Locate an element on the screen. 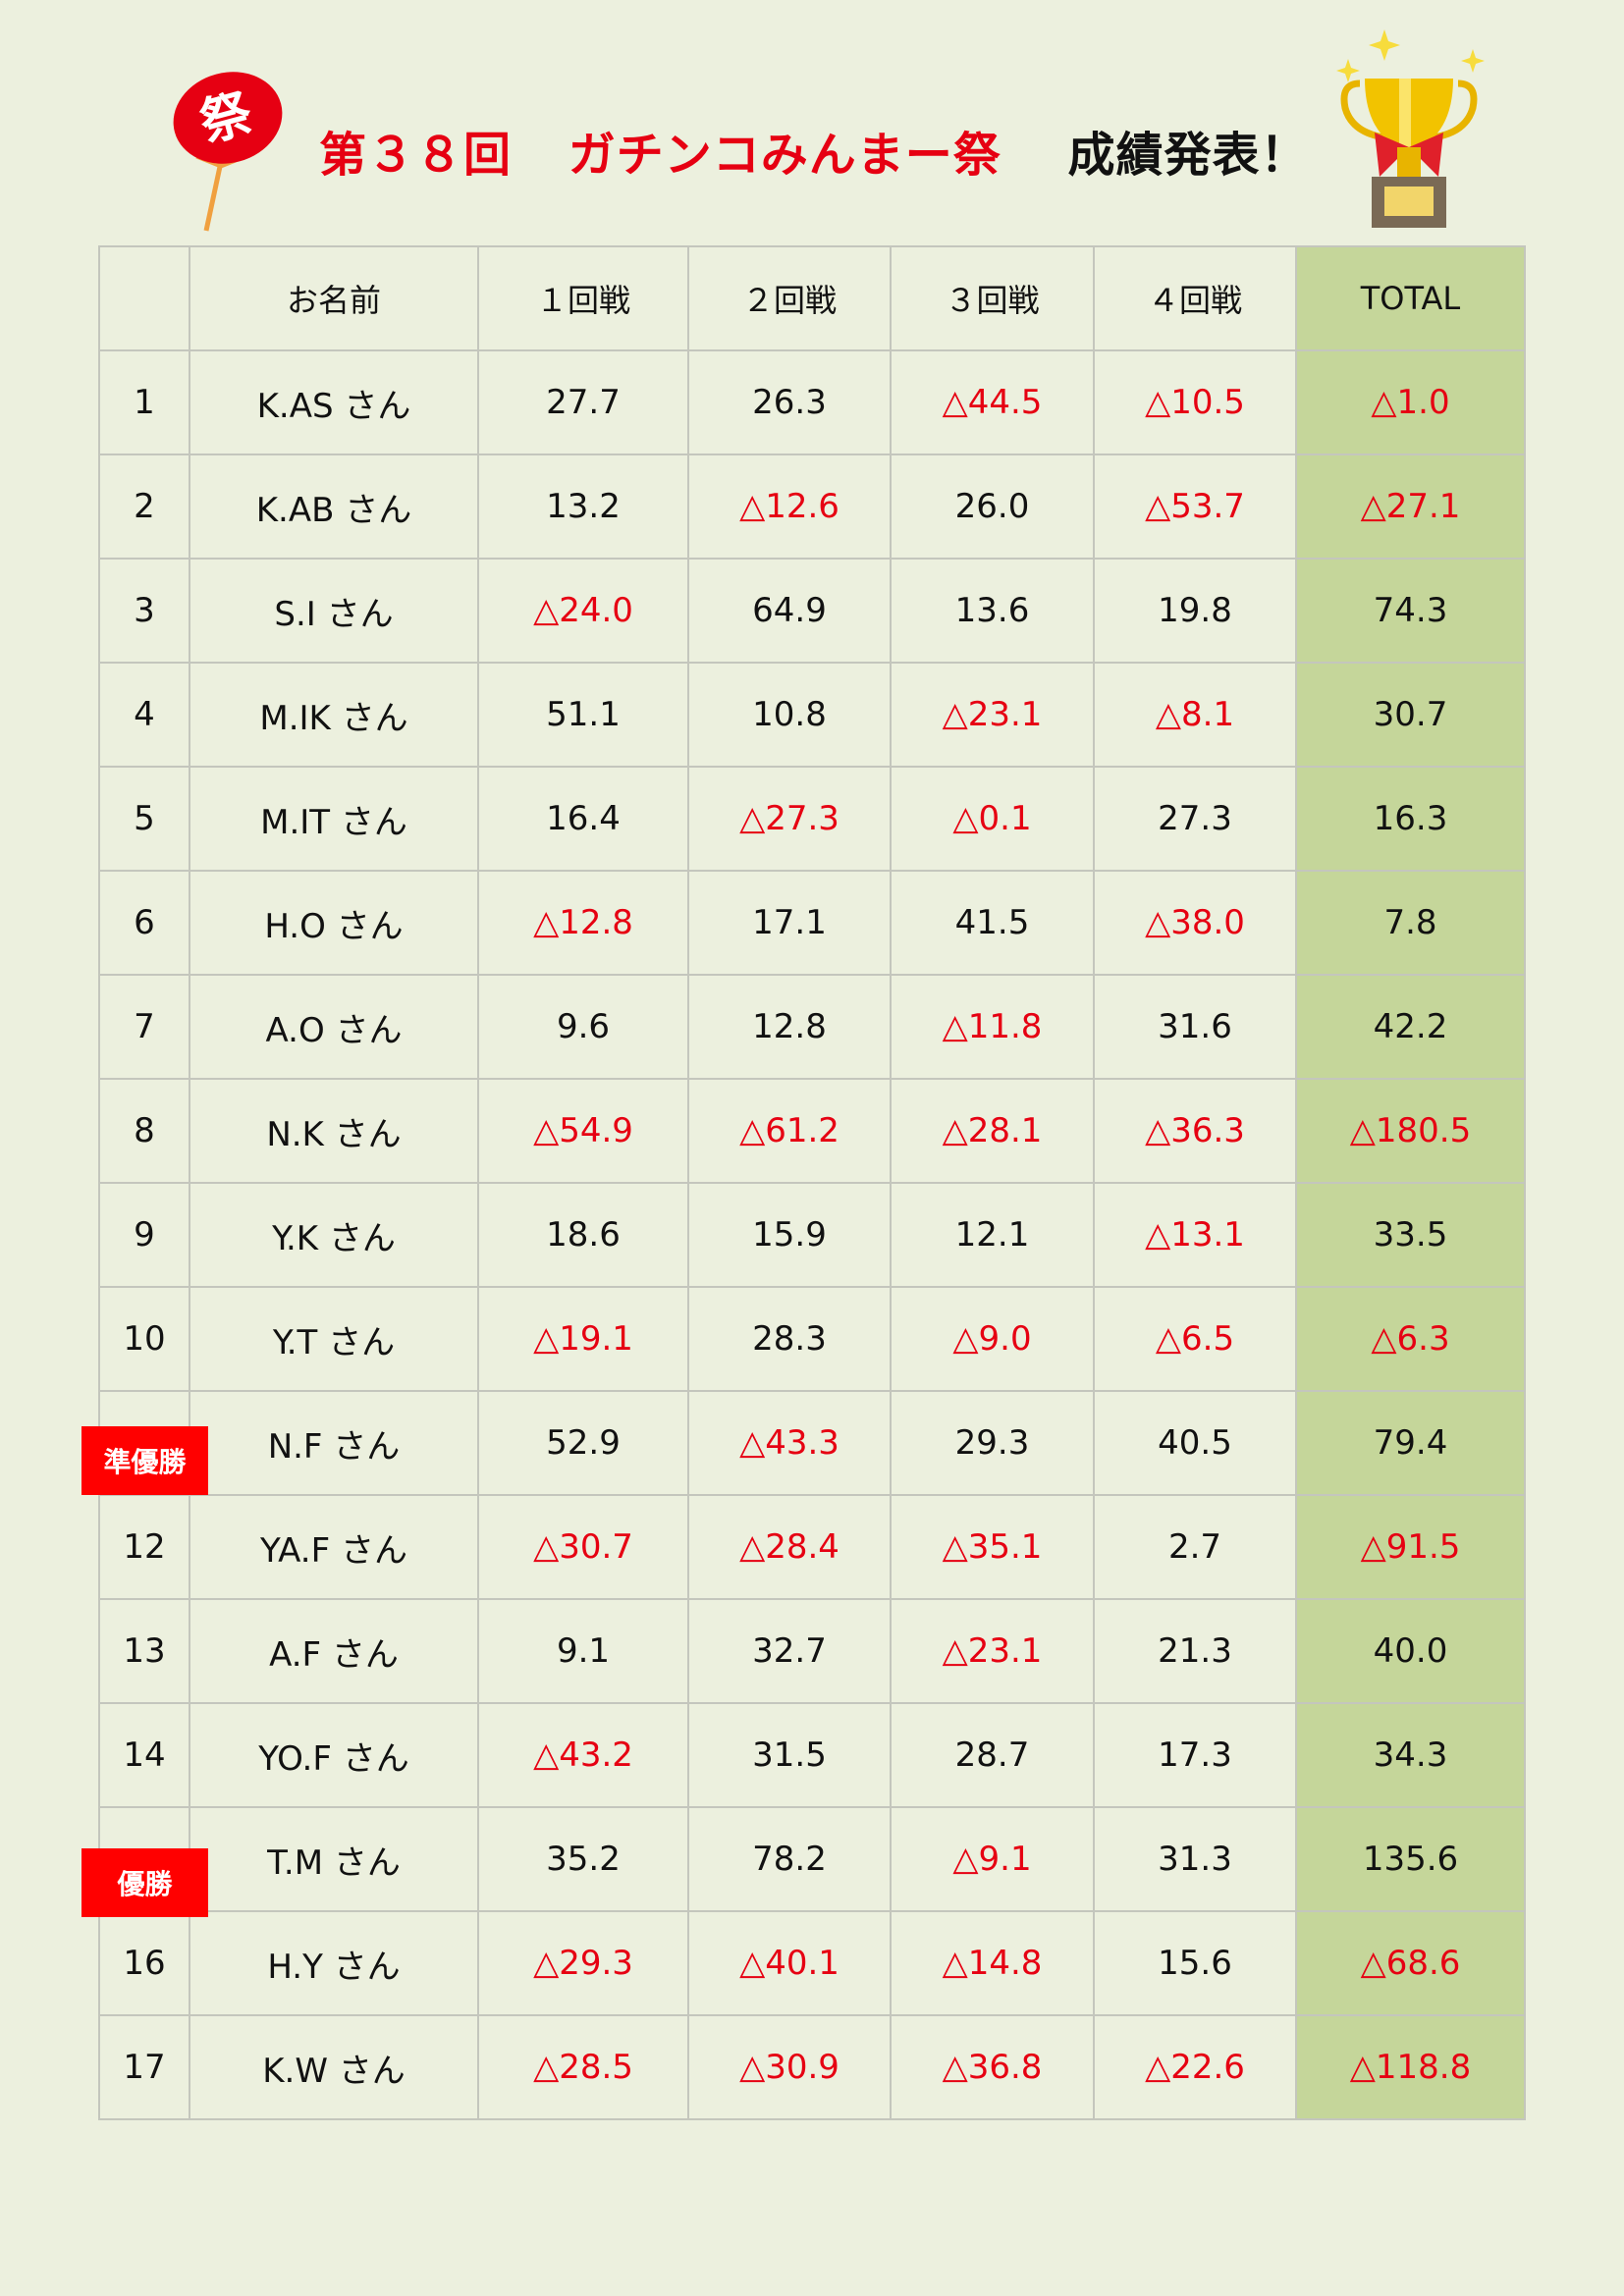 This screenshot has height=2296, width=1624. cell-total: 40.0 is located at coordinates (1410, 1651).